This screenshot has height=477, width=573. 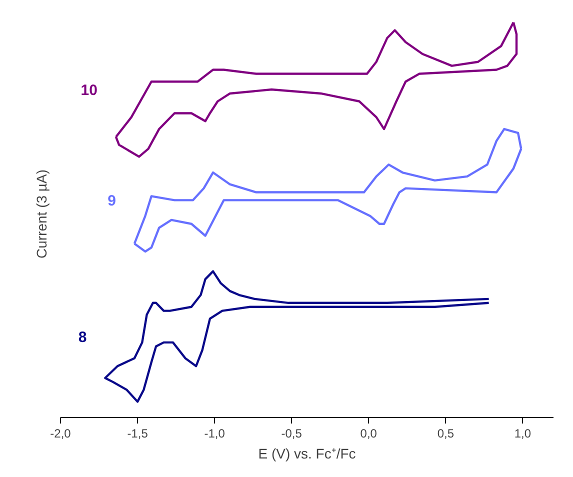 What do you see at coordinates (523, 433) in the screenshot?
I see `x-tick-label: 1,0` at bounding box center [523, 433].